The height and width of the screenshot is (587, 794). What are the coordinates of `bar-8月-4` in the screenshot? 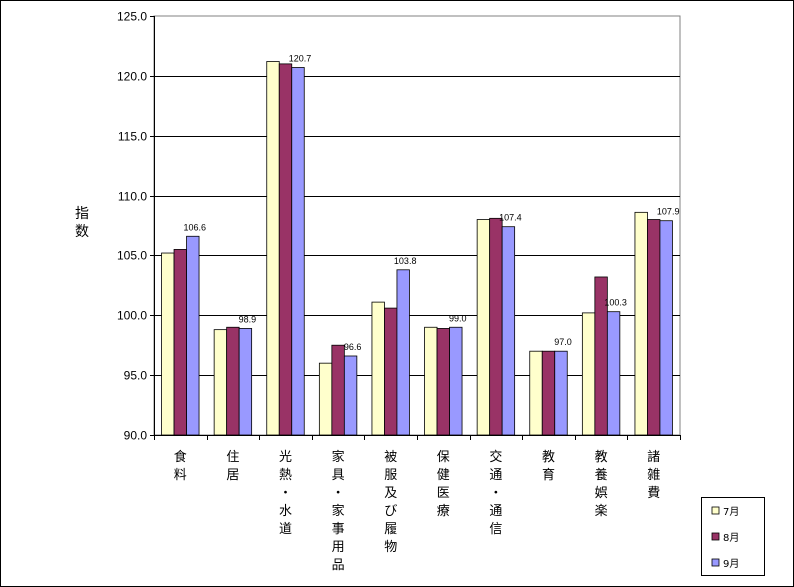 It's located at (391, 371).